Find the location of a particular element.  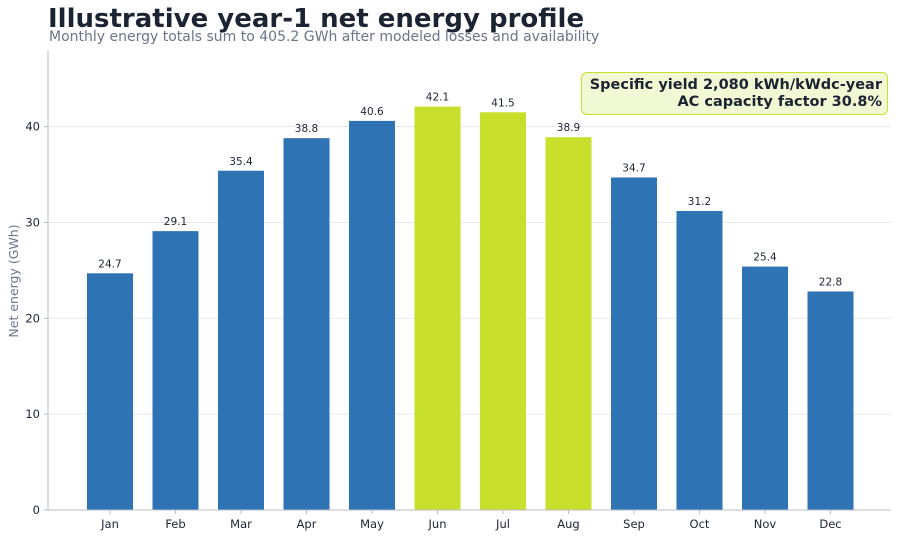

bar-may is located at coordinates (372, 315).